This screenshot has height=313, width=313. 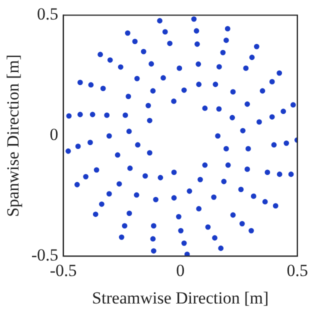 What do you see at coordinates (13, 135) in the screenshot?
I see `y-axis-title: Spanwise Direction [m]` at bounding box center [13, 135].